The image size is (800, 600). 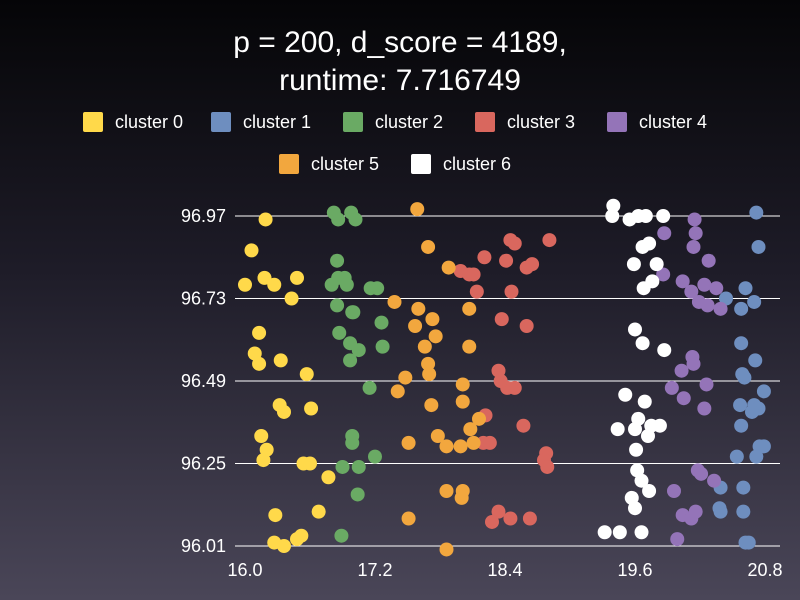 I want to click on legend-item: cluster 0, so click(x=133, y=122).